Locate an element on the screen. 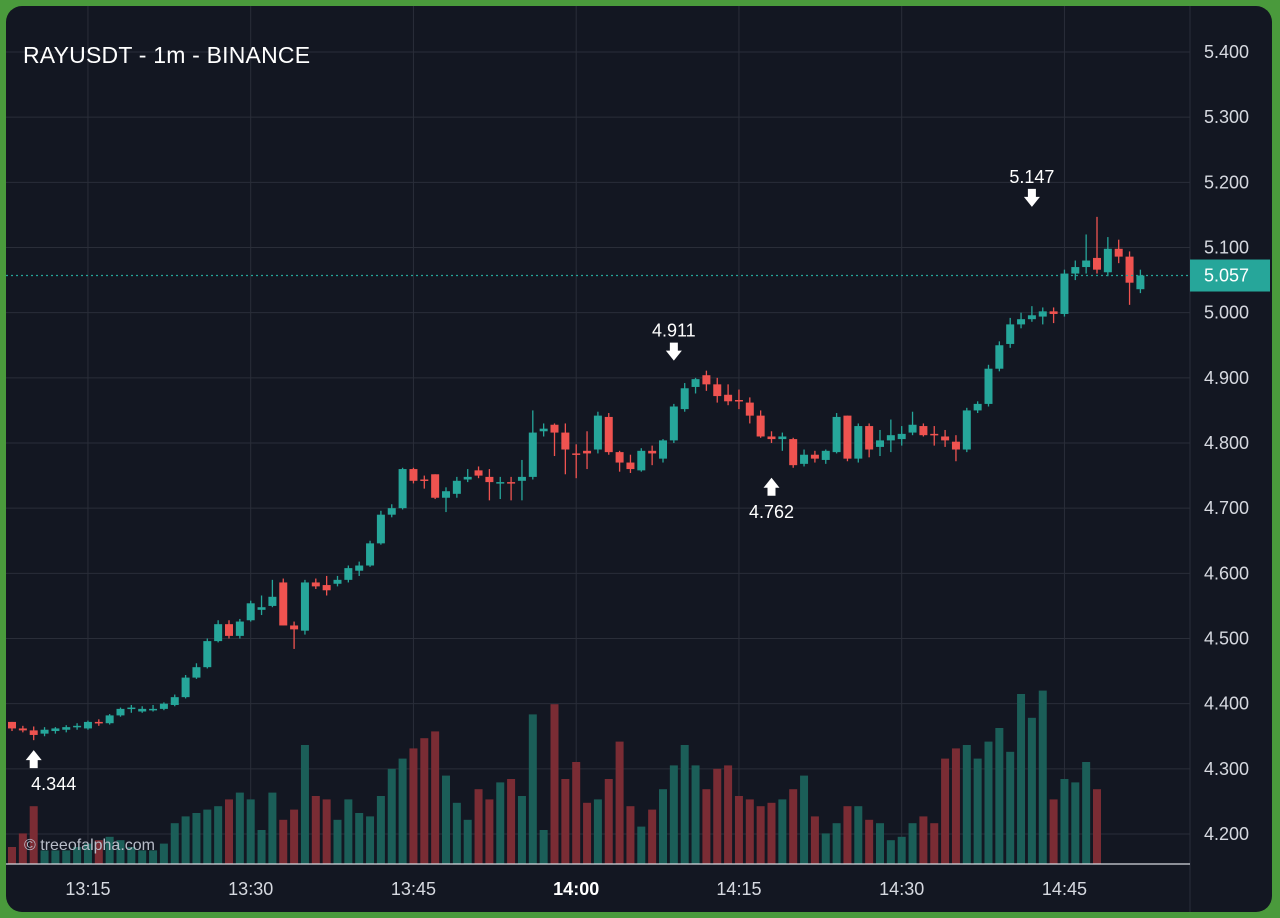  high-marker: 5.147 is located at coordinates (1031, 187).